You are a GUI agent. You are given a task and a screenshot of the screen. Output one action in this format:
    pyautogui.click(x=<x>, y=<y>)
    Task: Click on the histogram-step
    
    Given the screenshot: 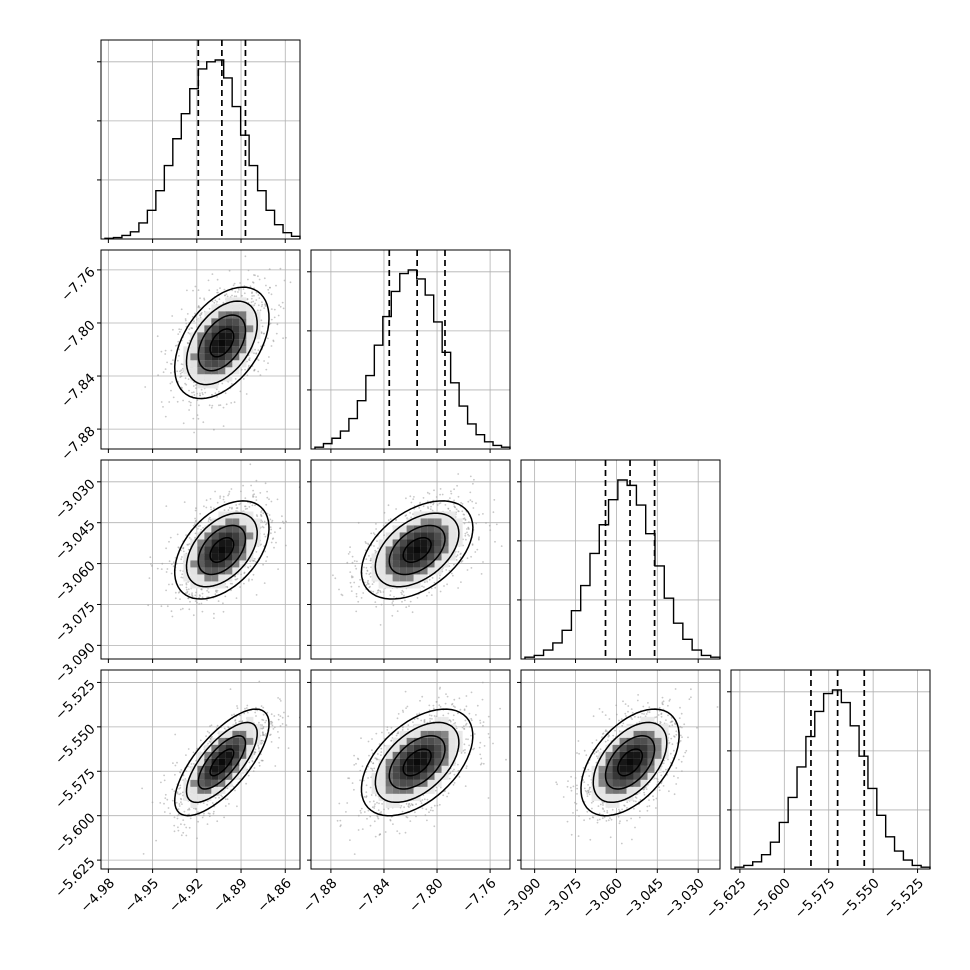 What is the action you would take?
    pyautogui.click(x=412, y=359)
    